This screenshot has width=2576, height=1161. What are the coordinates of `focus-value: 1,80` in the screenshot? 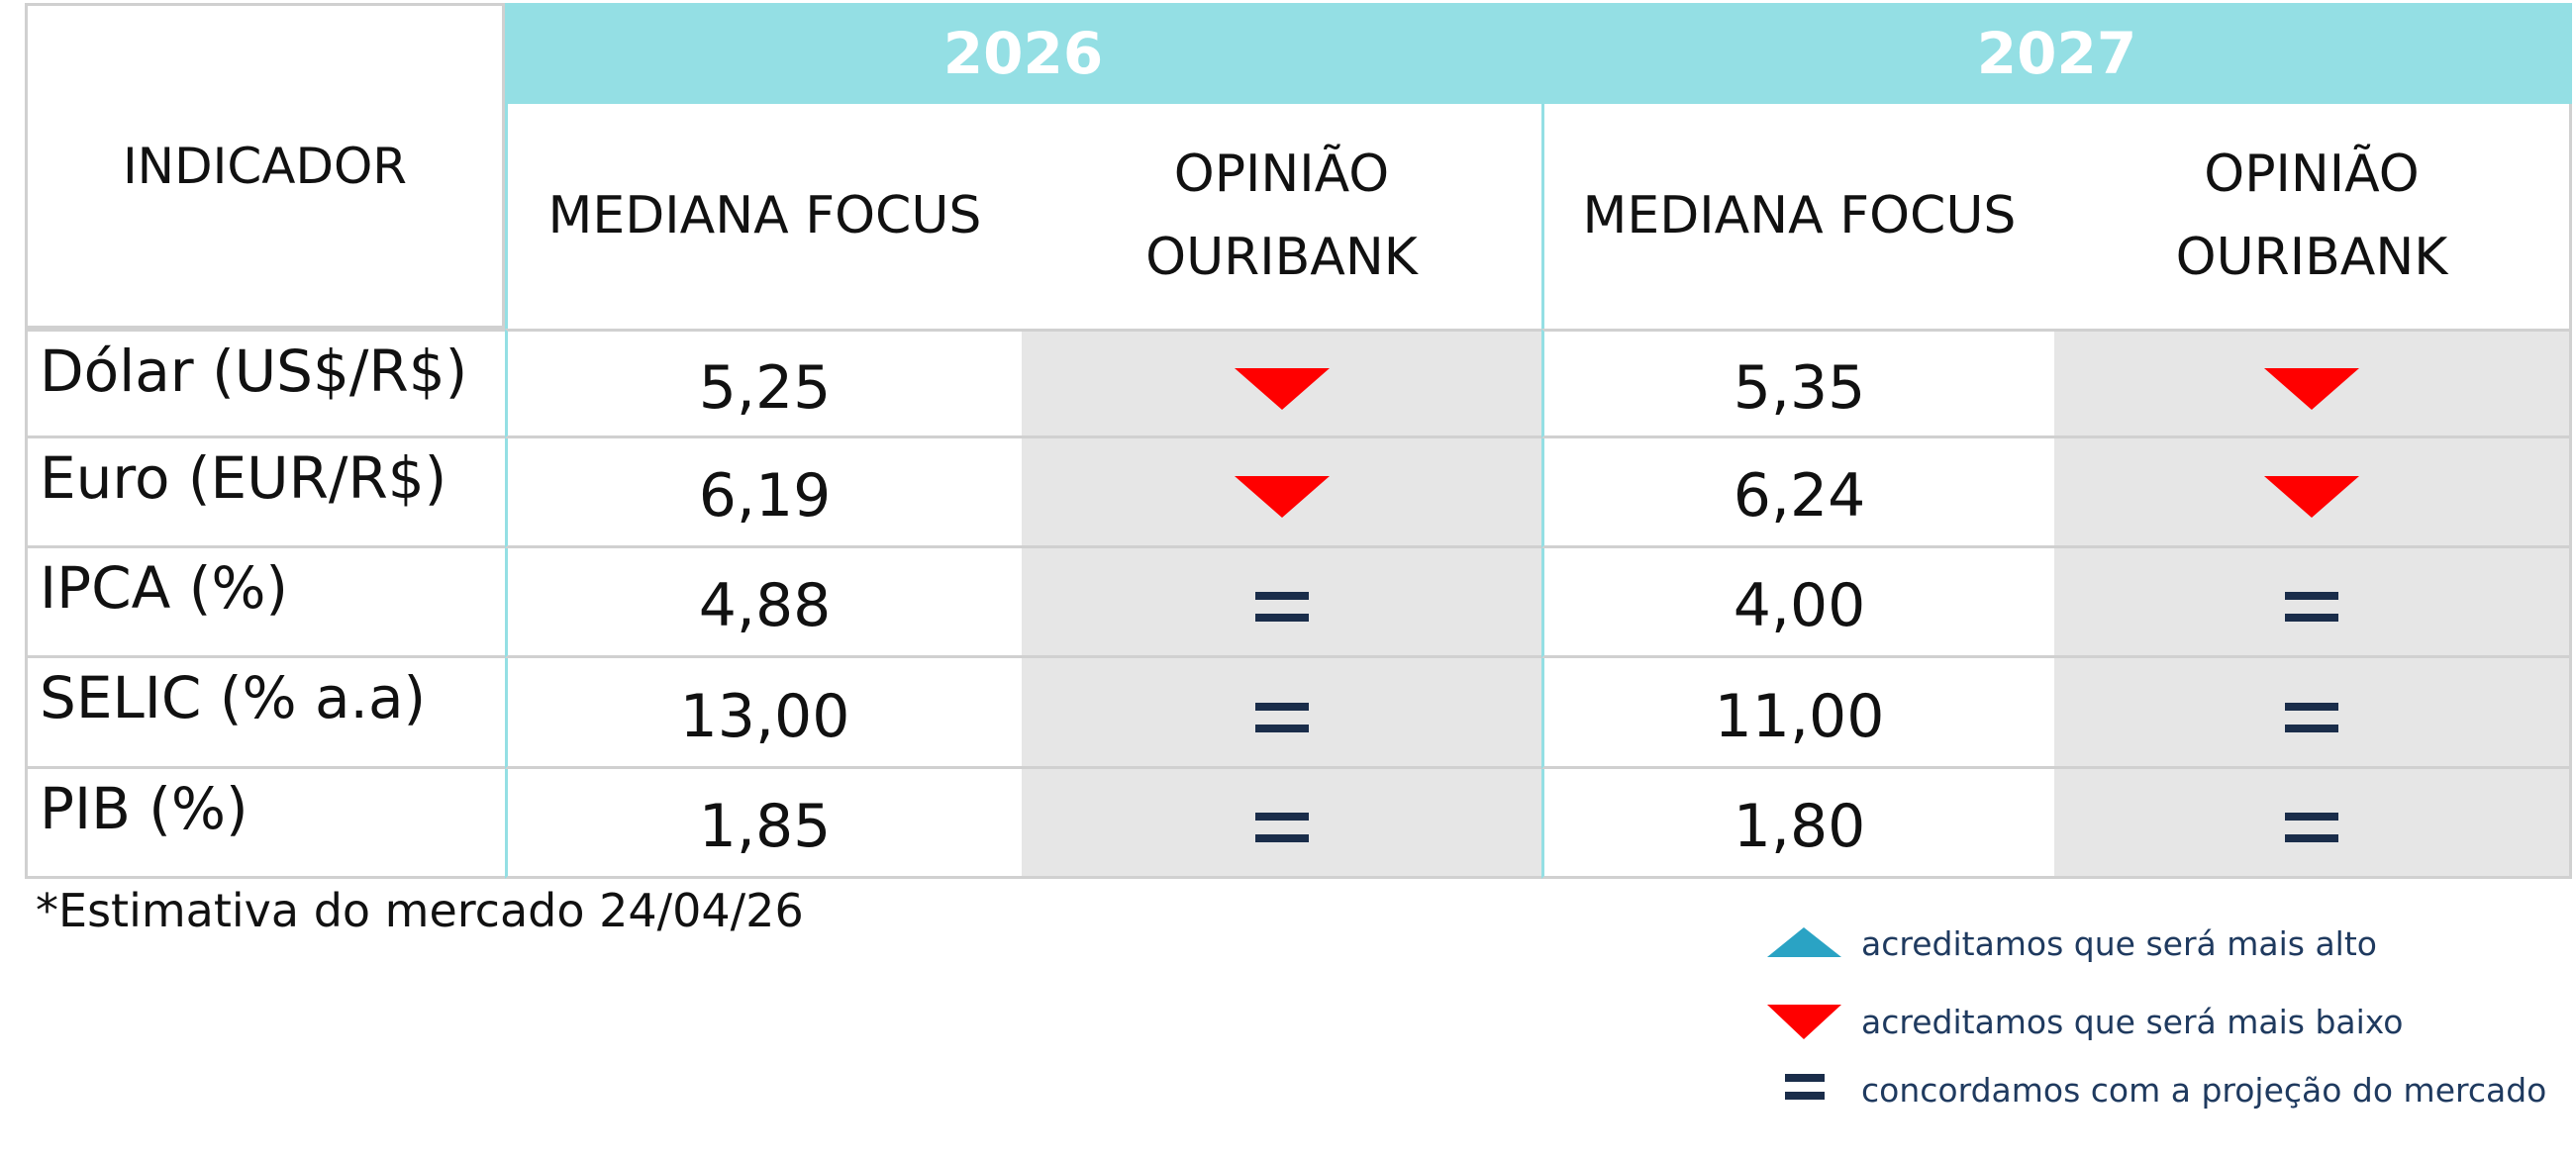 It's located at (1797, 824).